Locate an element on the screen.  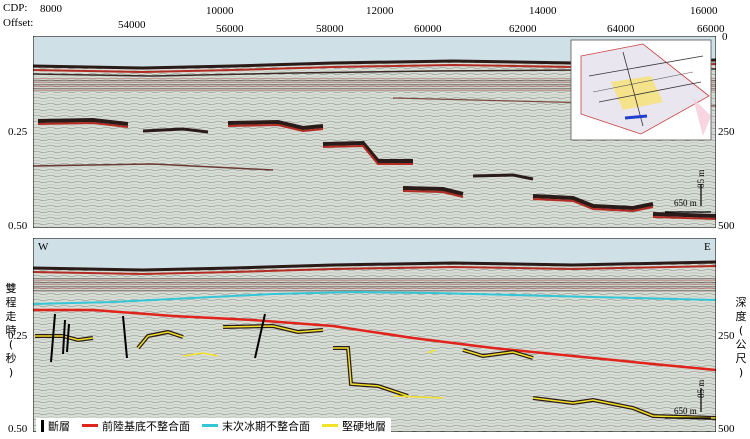
offset-tick: 56000 is located at coordinates (230, 29).